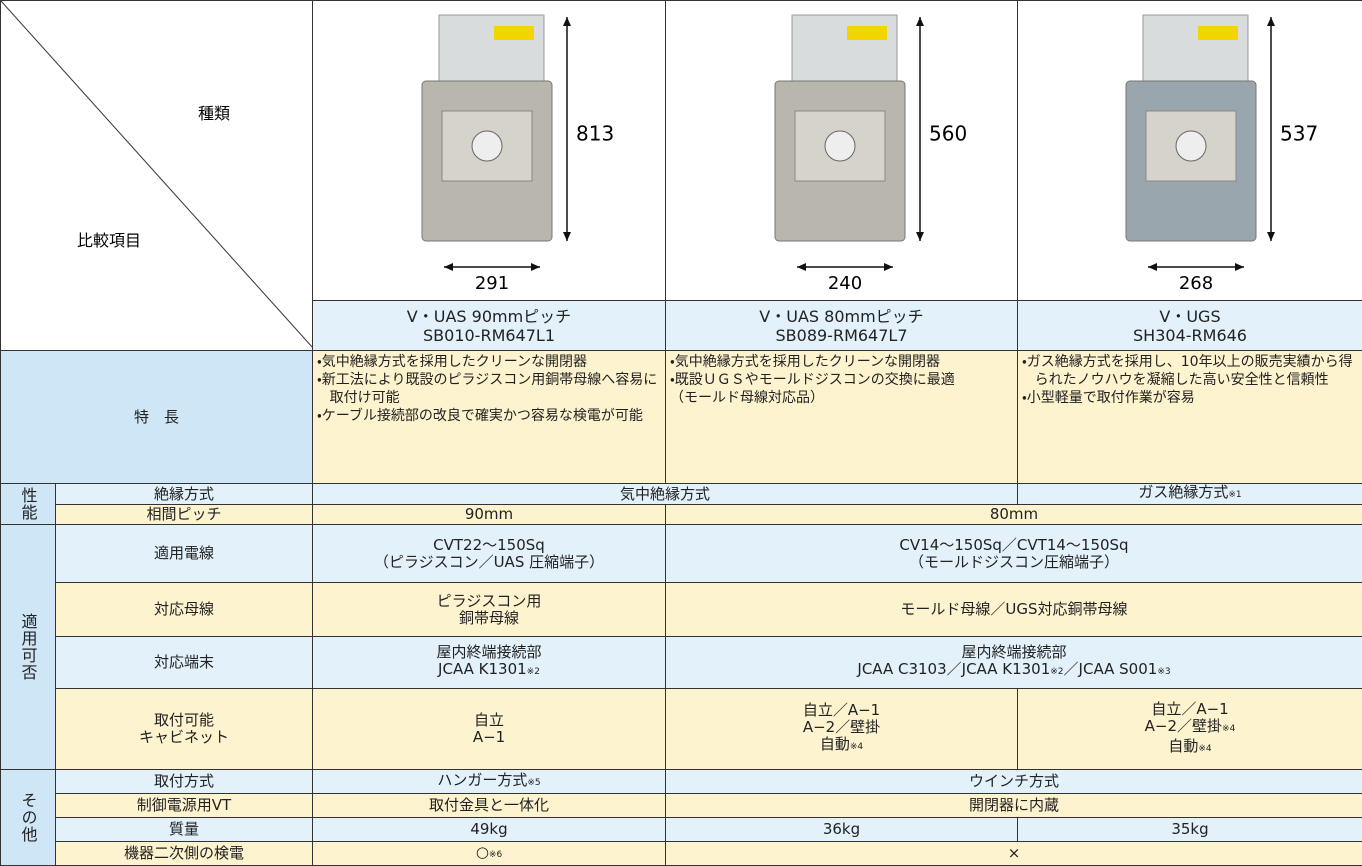  I want to click on row-label-line: 取付可能, so click(184, 720).